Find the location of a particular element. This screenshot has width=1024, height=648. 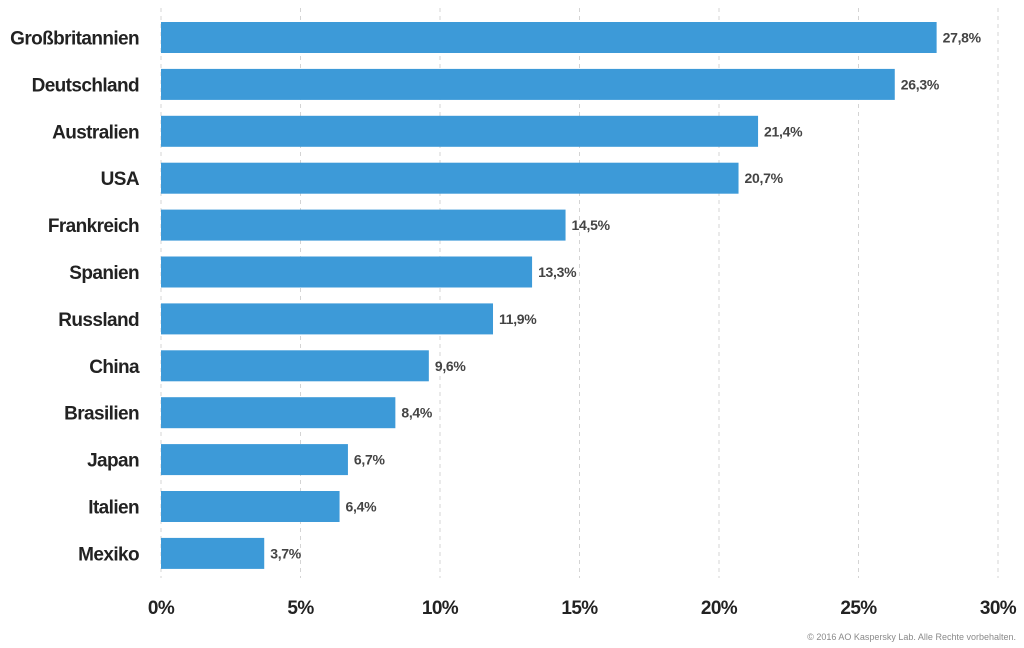

value-label: 6,7% is located at coordinates (370, 460).